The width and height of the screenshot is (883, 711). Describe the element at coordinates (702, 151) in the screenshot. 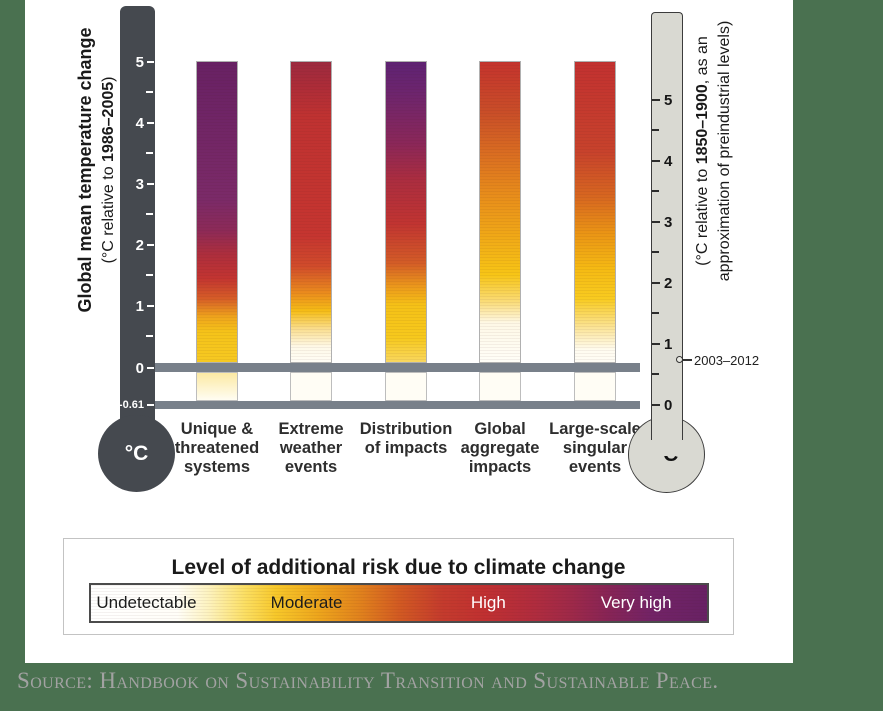

I see `right-axis-title-line1: (°C relative to 1850–1900, as an` at that location.